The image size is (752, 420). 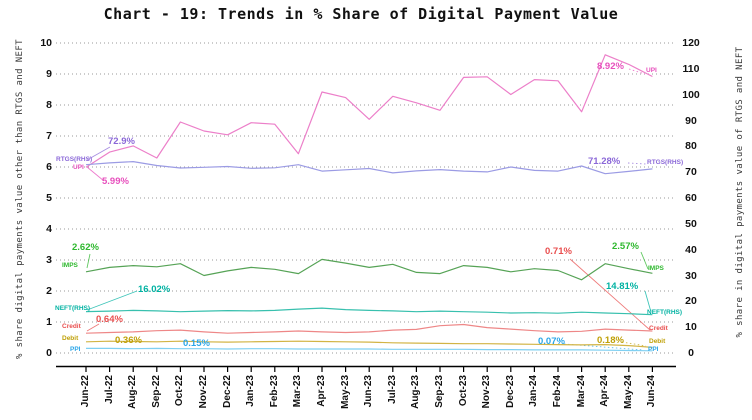 I want to click on left-axis-tick-label: 7, so click(x=49, y=136).